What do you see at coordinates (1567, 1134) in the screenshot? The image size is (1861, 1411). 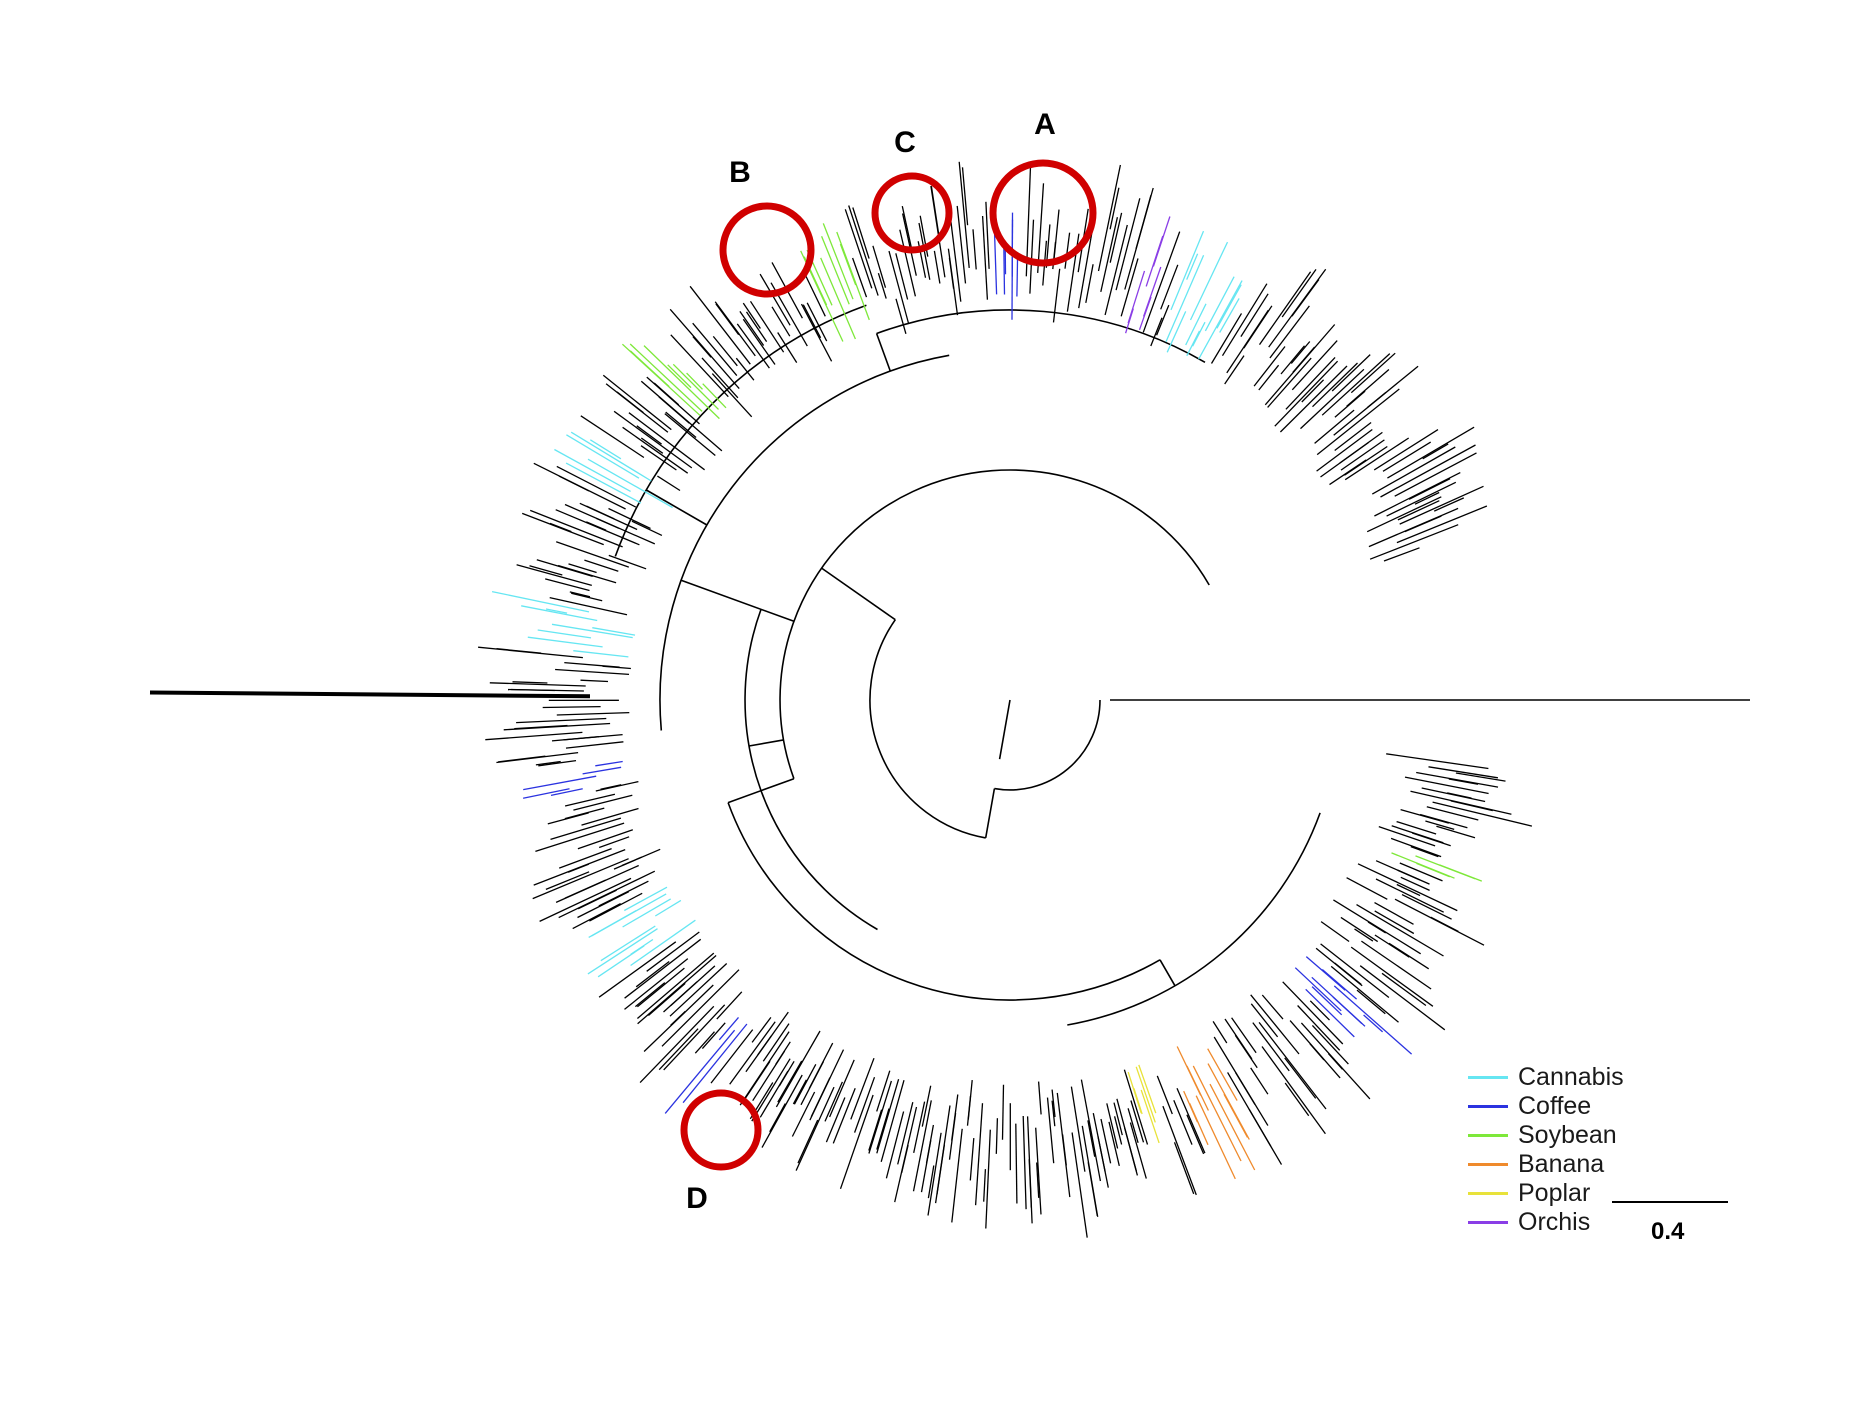 I see `legend-label-soybean: Soybean` at bounding box center [1567, 1134].